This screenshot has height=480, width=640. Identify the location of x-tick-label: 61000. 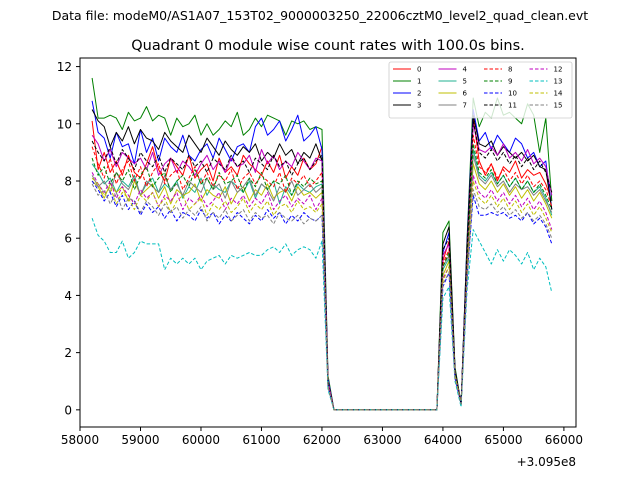
(261, 440).